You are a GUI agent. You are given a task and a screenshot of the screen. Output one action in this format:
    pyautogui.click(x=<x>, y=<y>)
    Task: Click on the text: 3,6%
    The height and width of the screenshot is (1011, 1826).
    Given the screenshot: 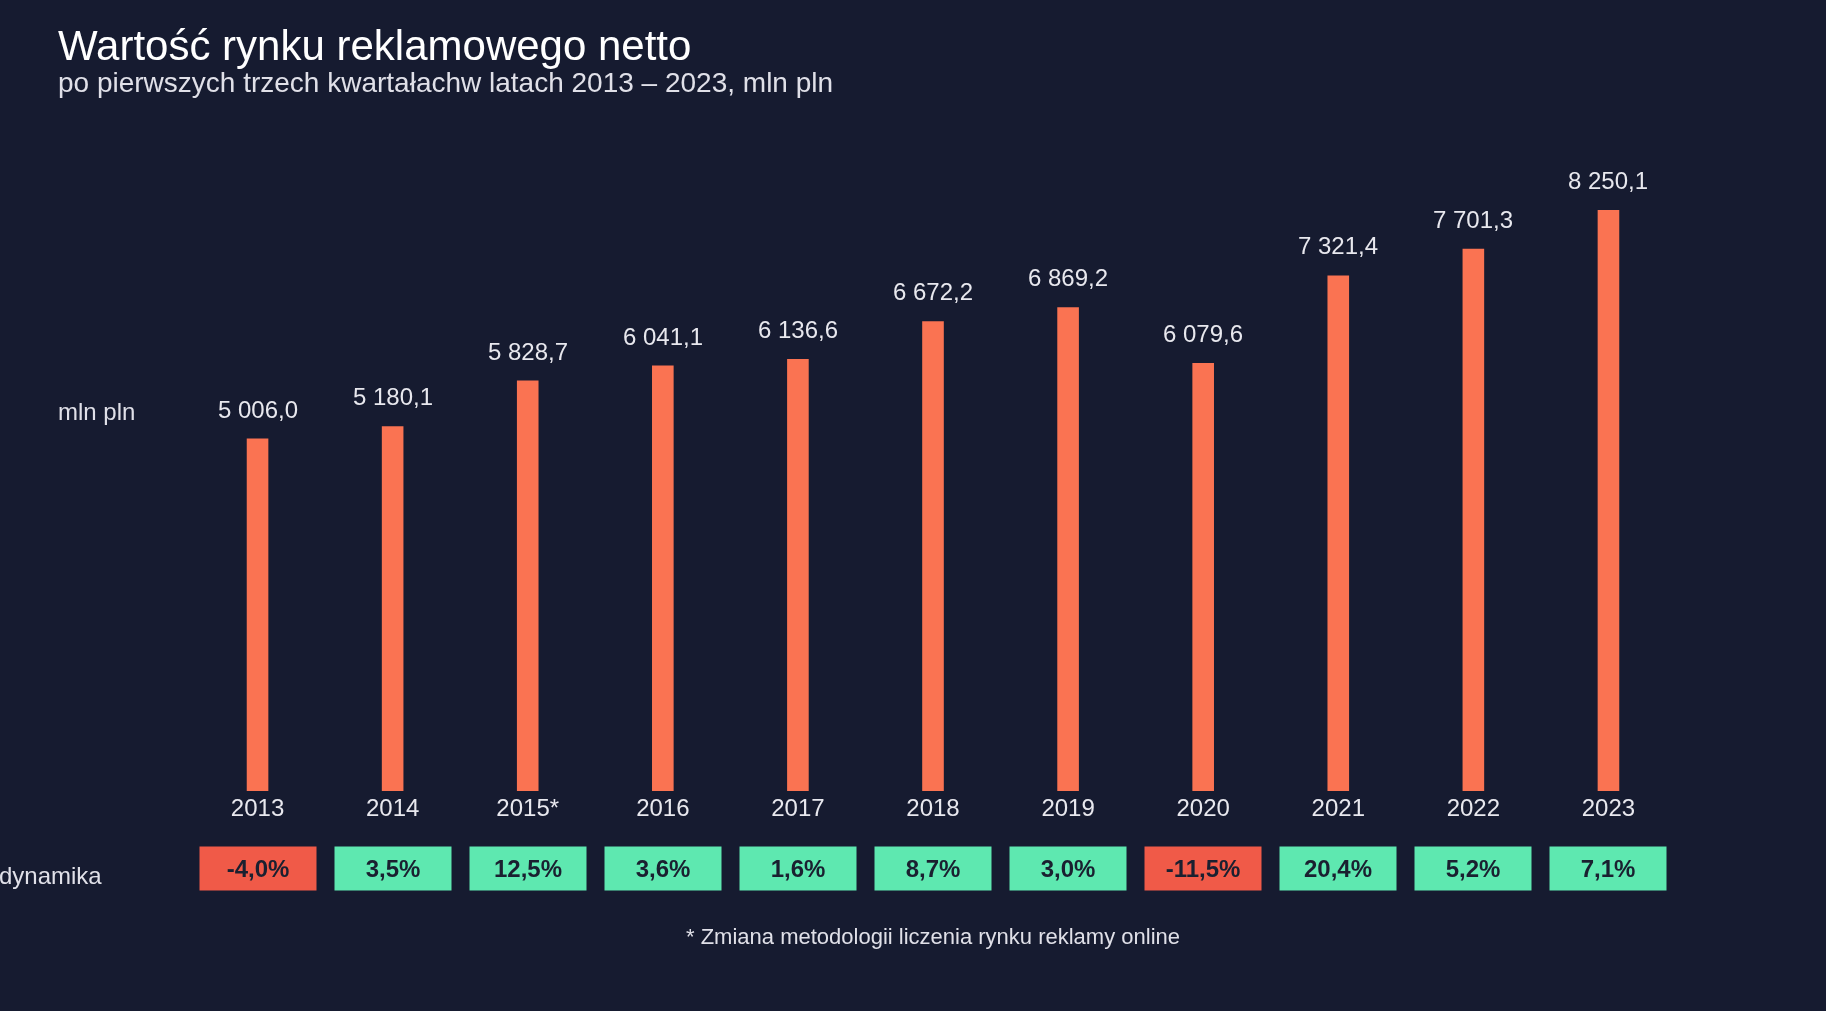 What is the action you would take?
    pyautogui.click(x=663, y=868)
    